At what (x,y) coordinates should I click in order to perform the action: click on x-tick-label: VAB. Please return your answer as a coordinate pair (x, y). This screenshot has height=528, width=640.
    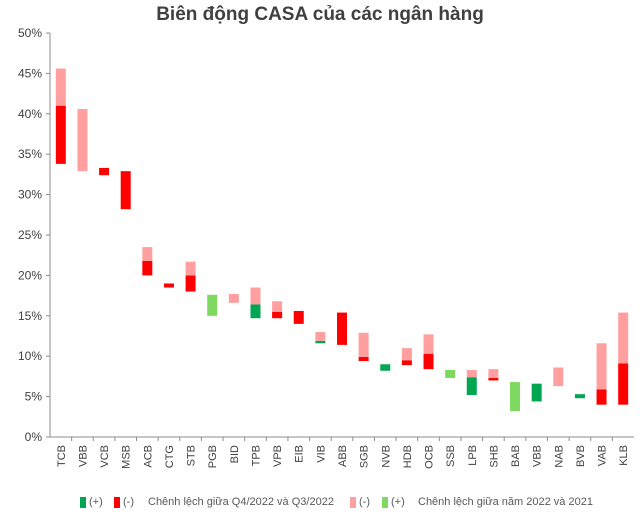
    Looking at the image, I should click on (603, 455).